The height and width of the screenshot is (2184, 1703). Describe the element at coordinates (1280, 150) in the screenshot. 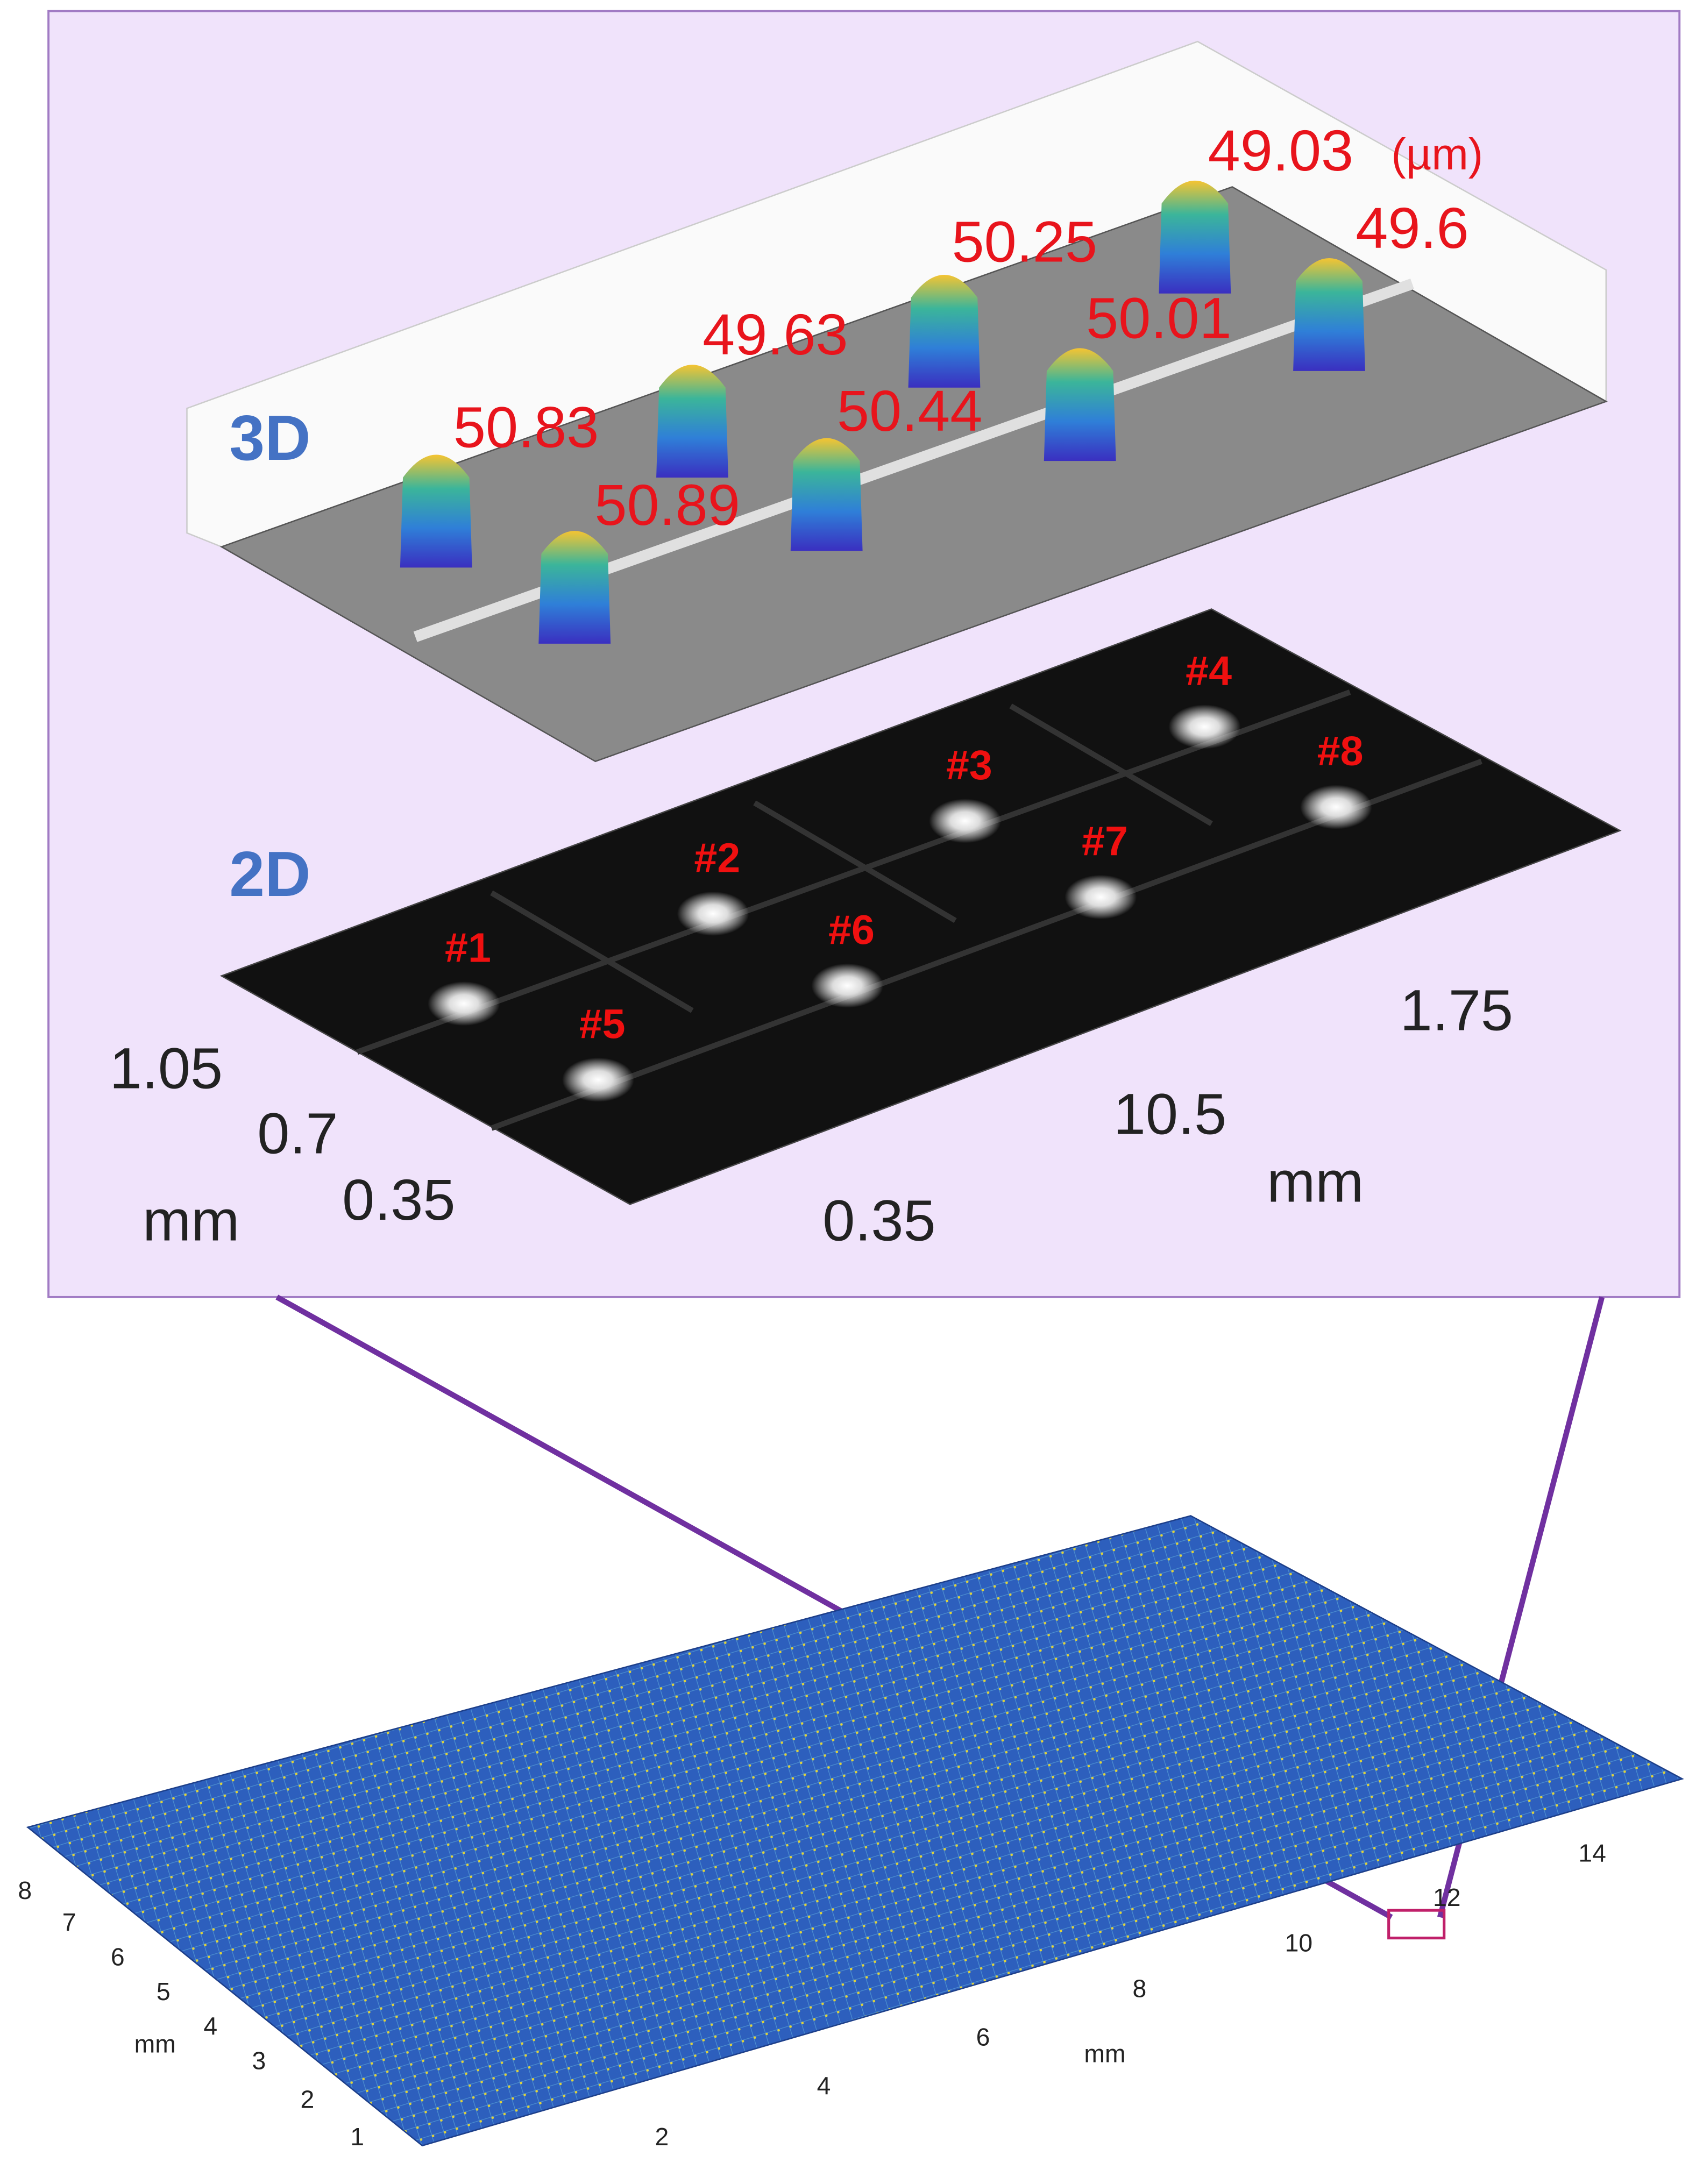

I see `height-label: 49.03` at that location.